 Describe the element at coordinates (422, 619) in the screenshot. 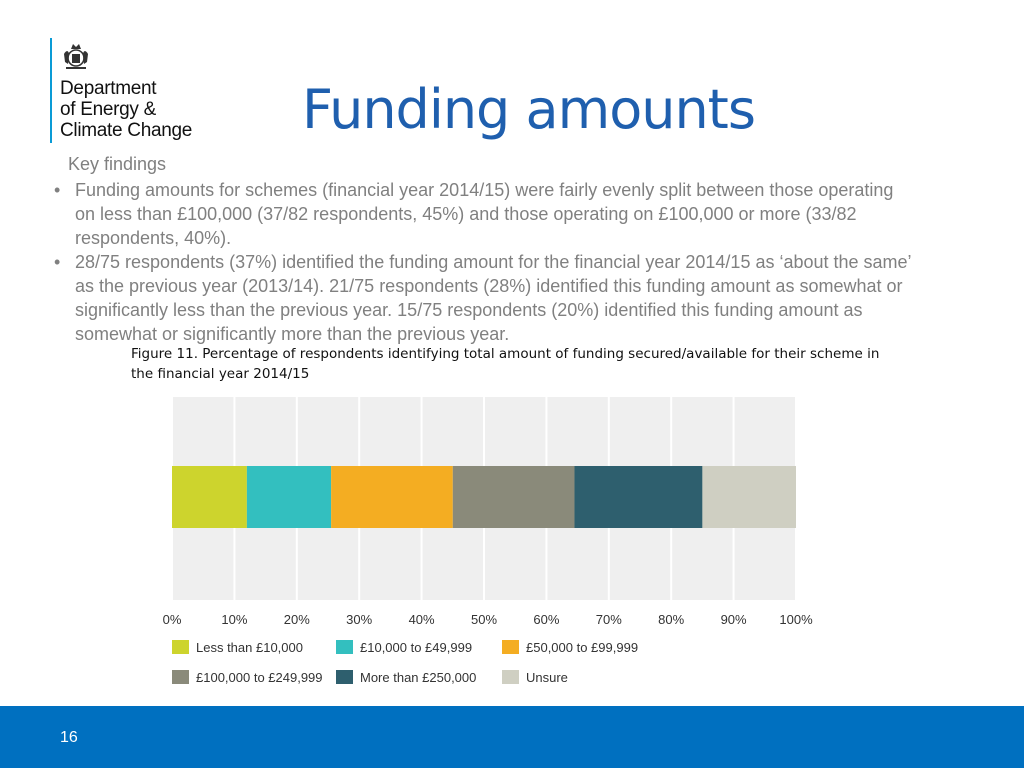

I see `x-tick-label: 40%` at that location.